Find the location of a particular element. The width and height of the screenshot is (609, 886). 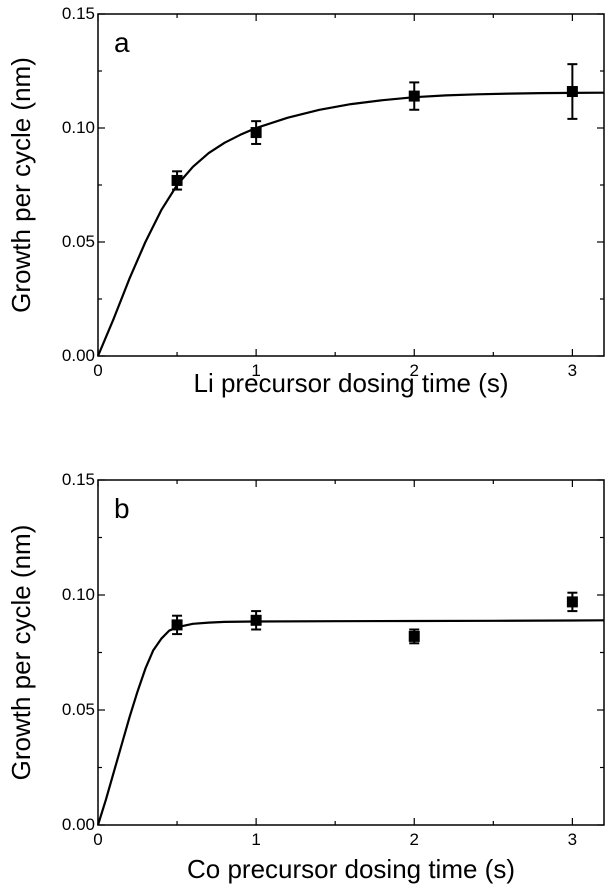

panel-a-x-tick-label: 0 is located at coordinates (97, 370).